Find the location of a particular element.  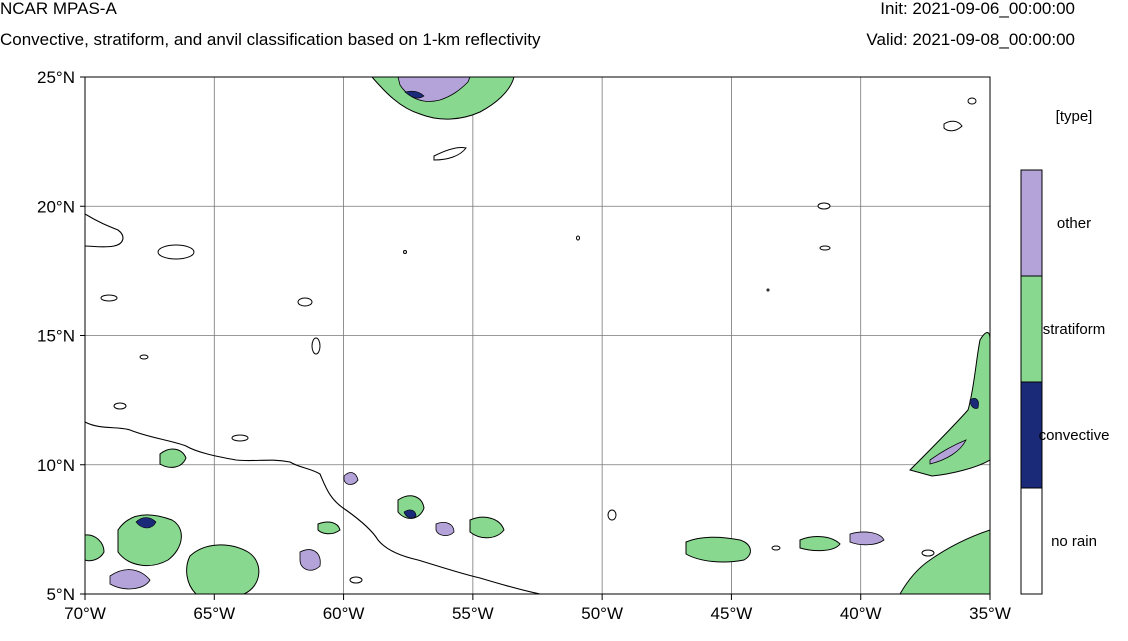

x-tick-label: 70°W is located at coordinates (85, 613).